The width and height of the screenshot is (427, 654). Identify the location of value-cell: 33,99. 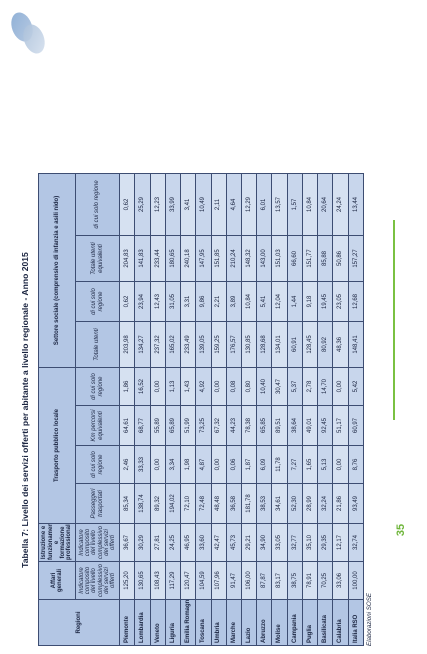
(173, 204).